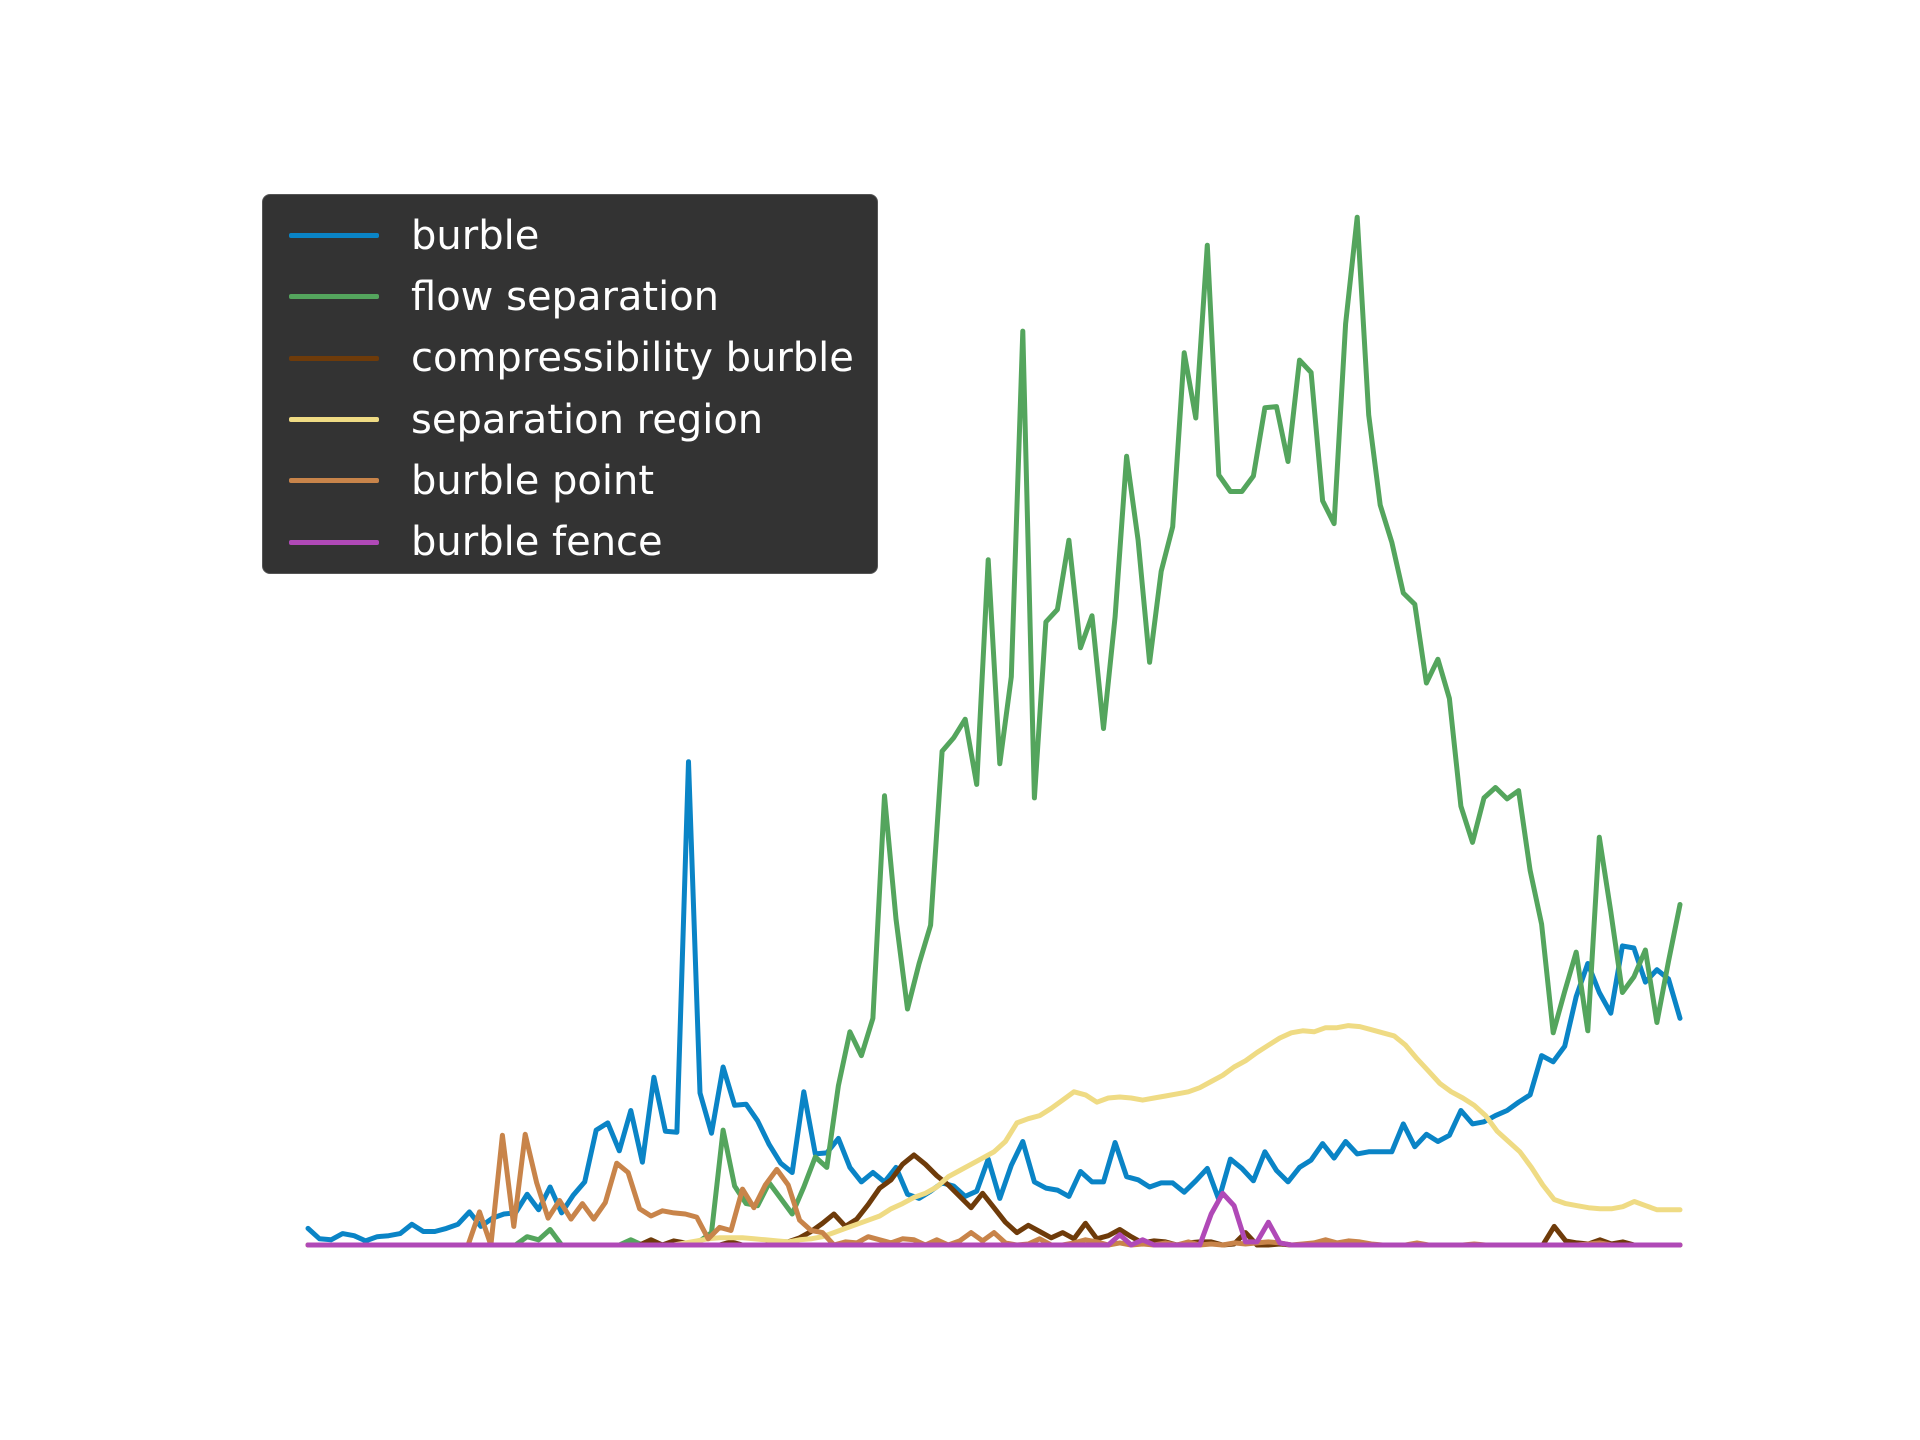  I want to click on legend-label-compressibility-burble: compressibility burble, so click(632, 358).